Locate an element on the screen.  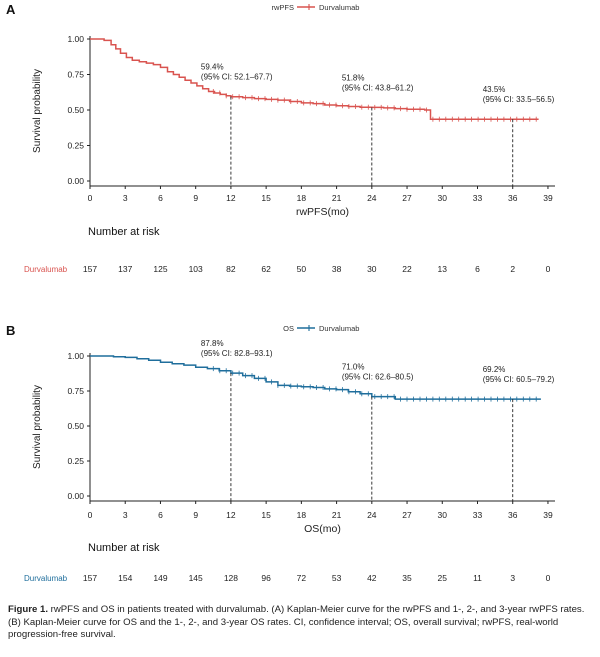
risk-count: 6 is located at coordinates (477, 269).